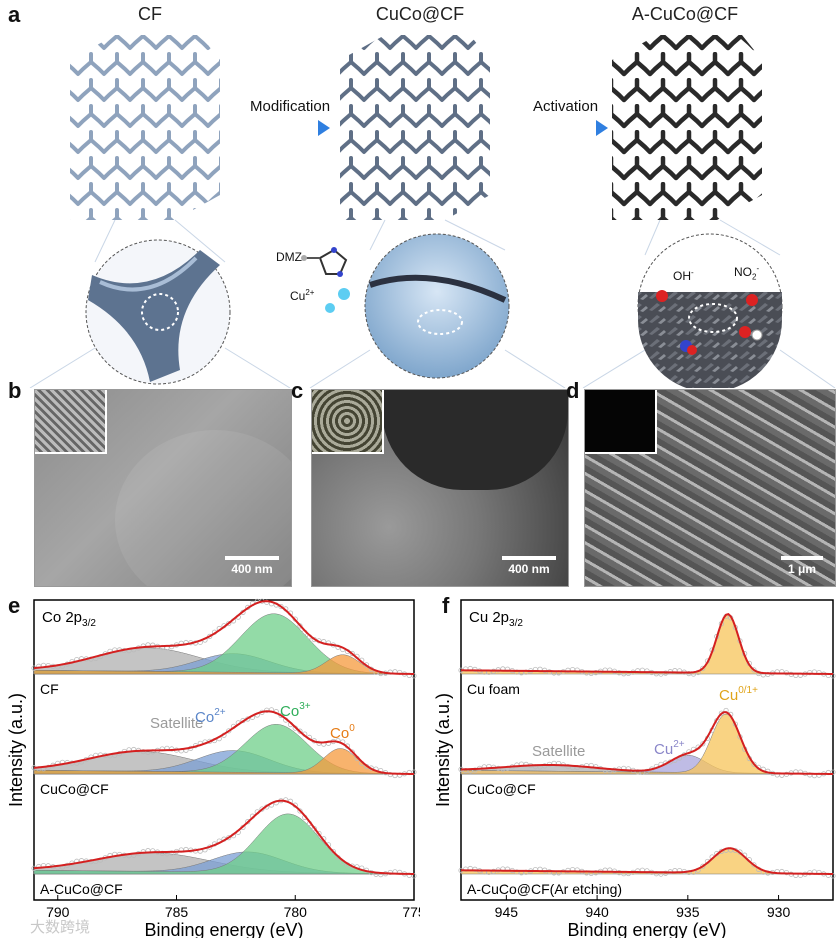  Describe the element at coordinates (49, 689) in the screenshot. I see `series-label: CF` at that location.